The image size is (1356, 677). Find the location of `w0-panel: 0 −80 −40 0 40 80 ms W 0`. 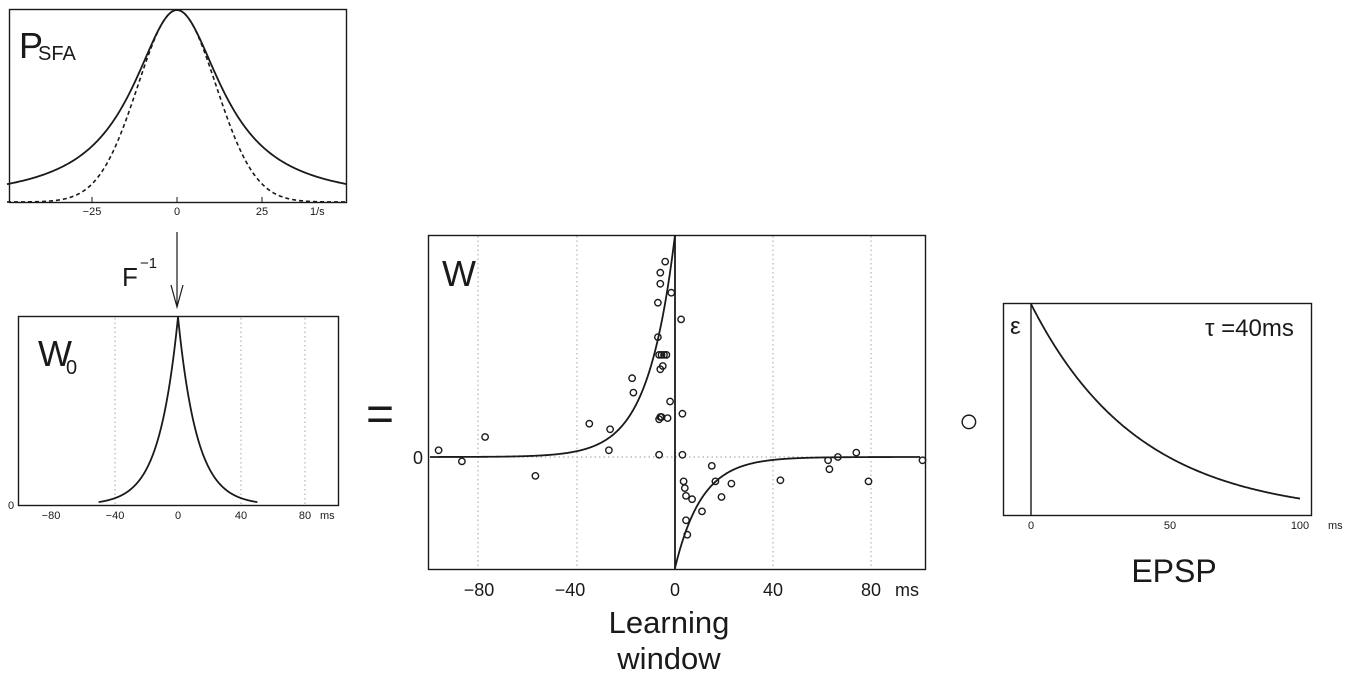

w0-panel: 0 −80 −40 0 40 80 ms W 0 is located at coordinates (174, 418).